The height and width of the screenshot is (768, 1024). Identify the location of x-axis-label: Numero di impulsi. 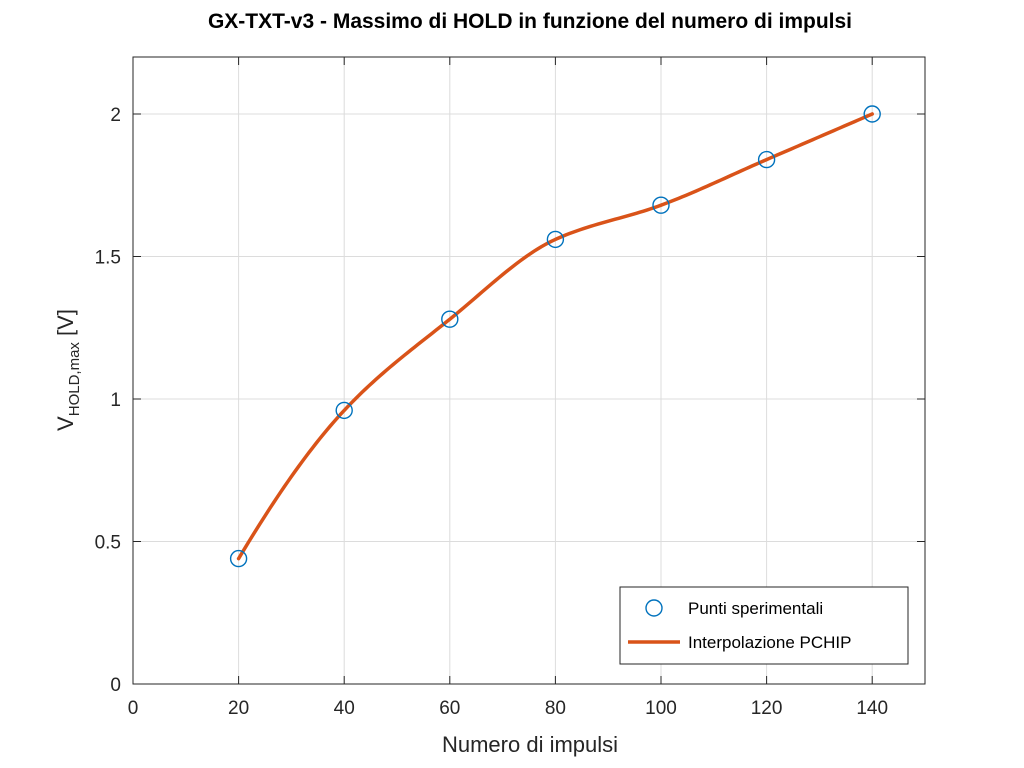
(530, 744).